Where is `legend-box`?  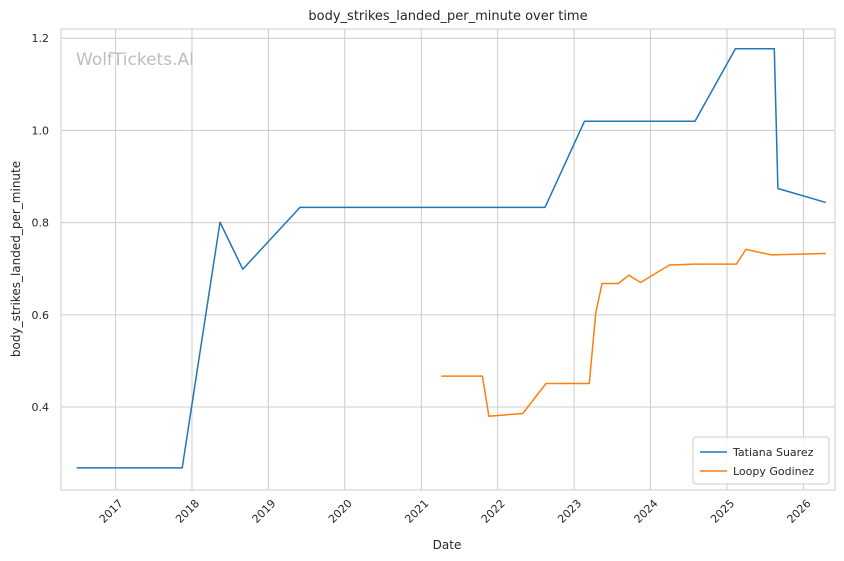
legend-box is located at coordinates (761, 460).